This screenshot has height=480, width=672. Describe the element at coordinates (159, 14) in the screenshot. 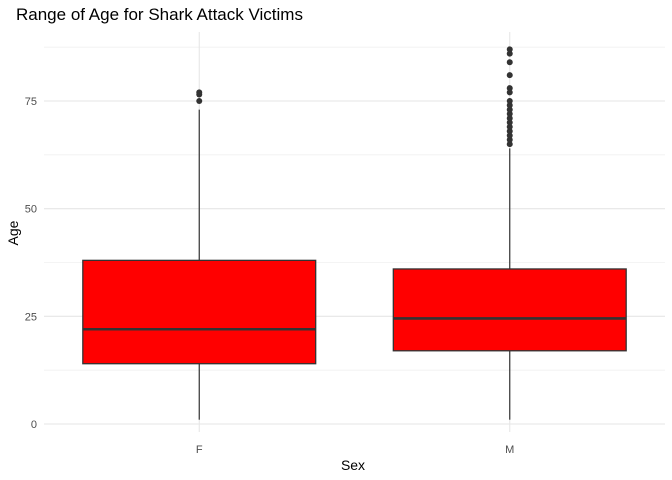

I see `chart-title: Range of Age for Shark Attack Victims` at that location.